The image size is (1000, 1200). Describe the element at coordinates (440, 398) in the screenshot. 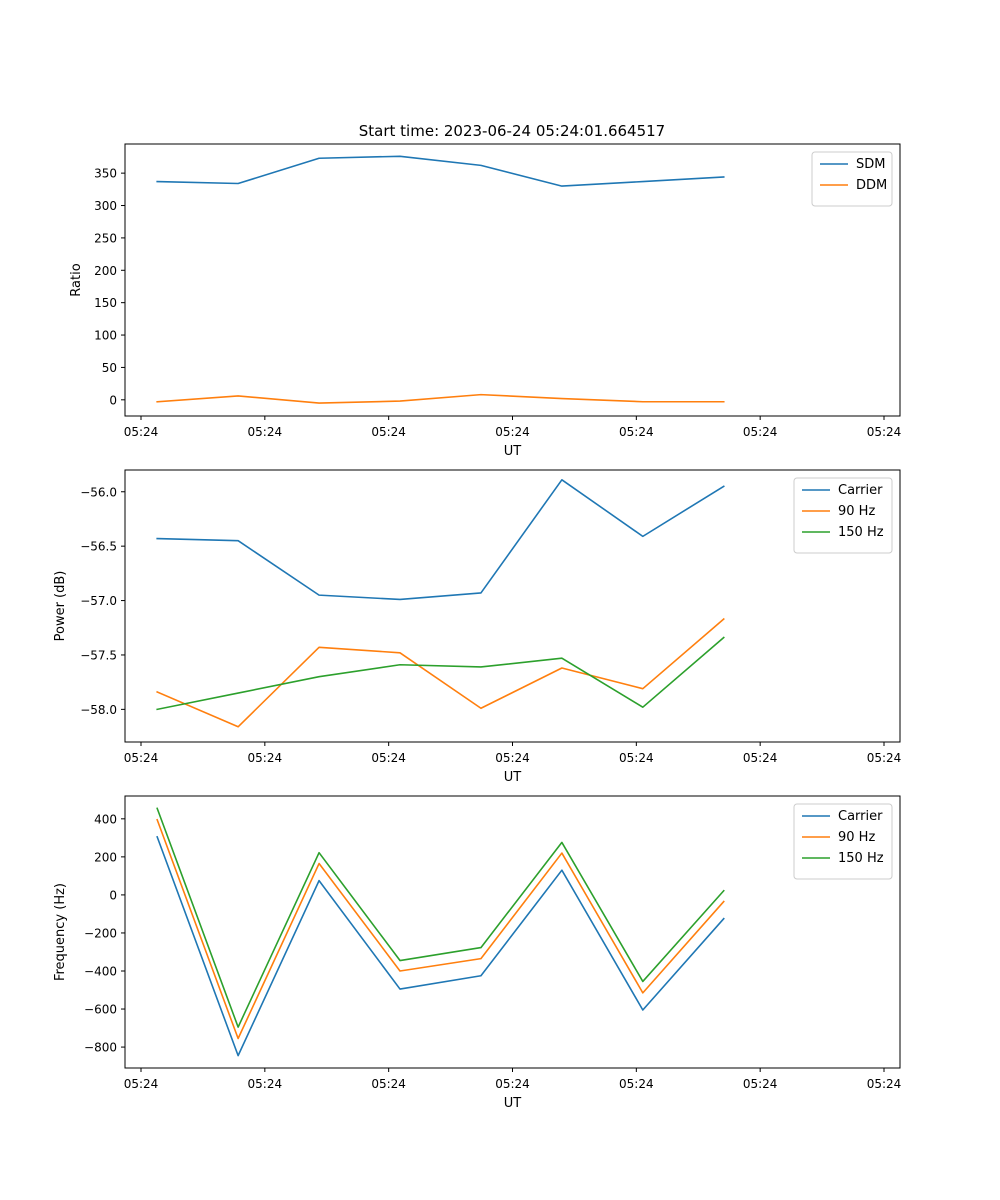

I see `series-line-ddm` at that location.